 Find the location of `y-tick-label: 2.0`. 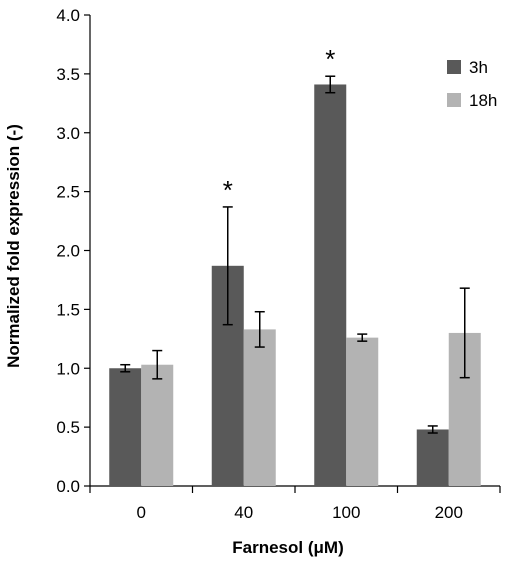

y-tick-label: 2.0 is located at coordinates (68, 251).